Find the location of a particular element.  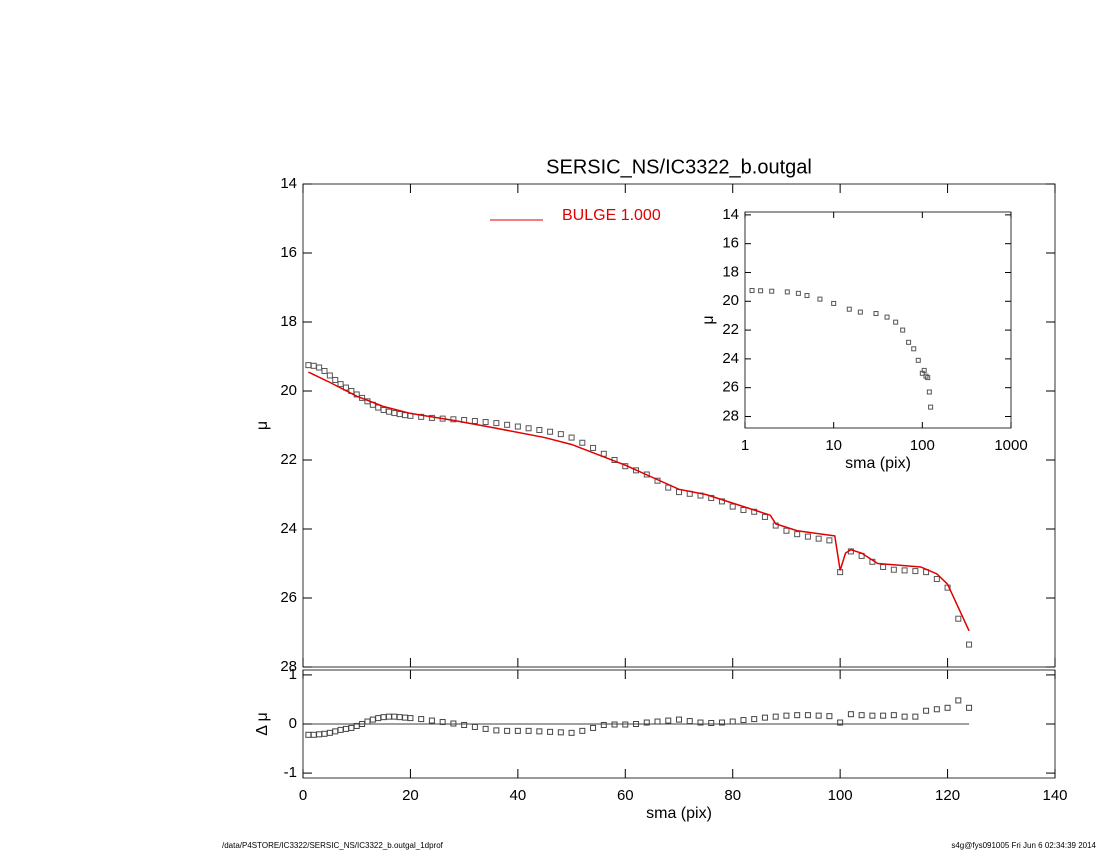

y-tick-label: 20 is located at coordinates (288, 390).